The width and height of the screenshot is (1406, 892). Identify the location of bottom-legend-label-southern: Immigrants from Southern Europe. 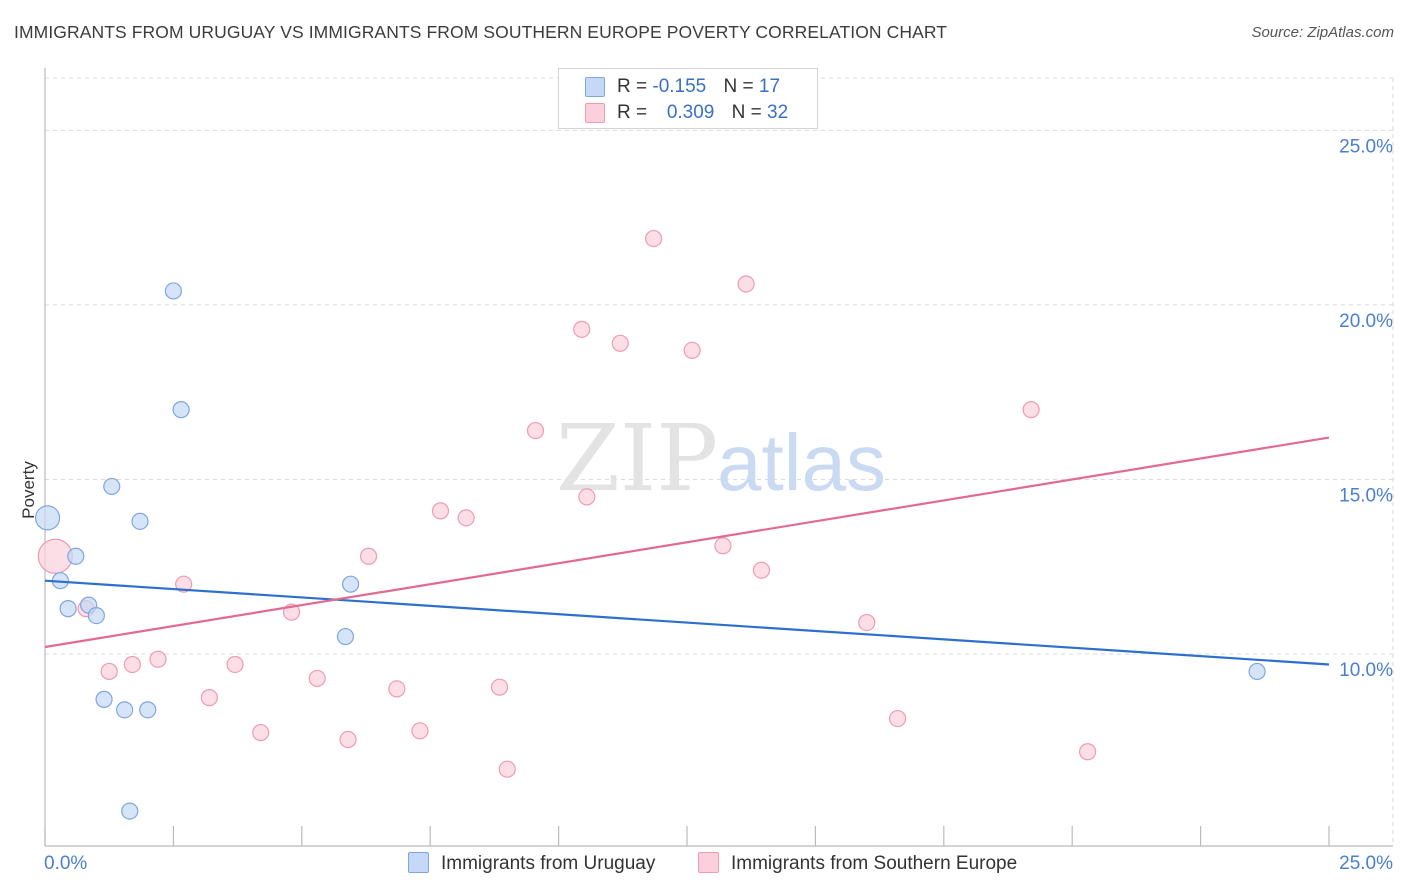
(874, 863).